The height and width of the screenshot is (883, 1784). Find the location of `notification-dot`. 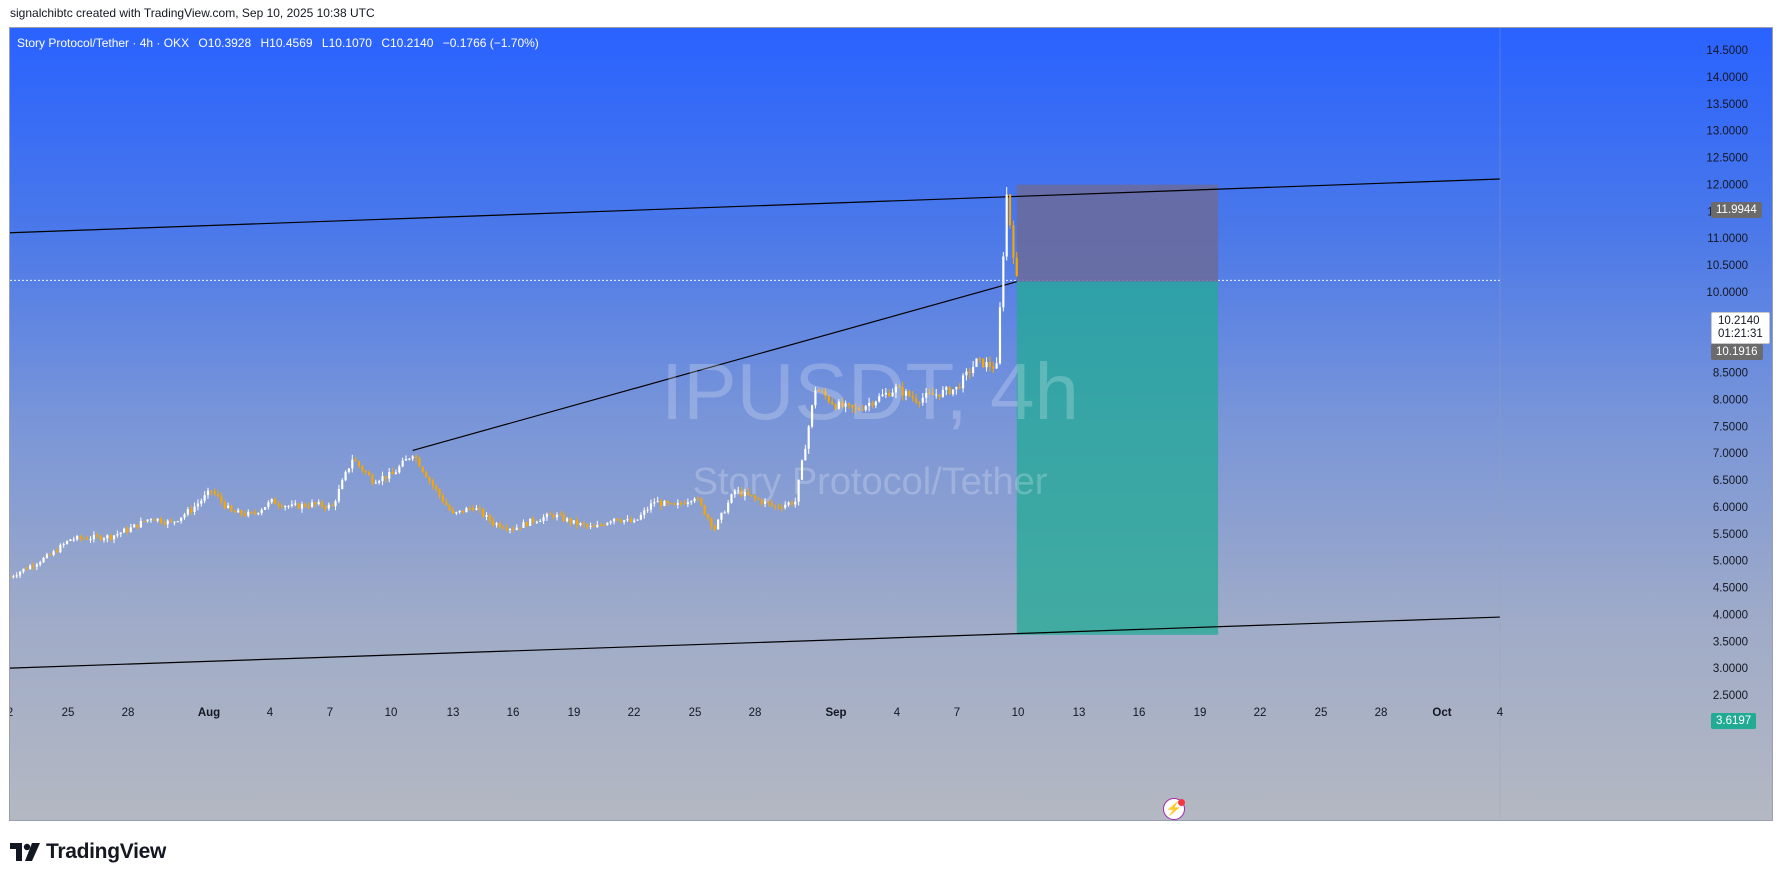

notification-dot is located at coordinates (1181, 802).